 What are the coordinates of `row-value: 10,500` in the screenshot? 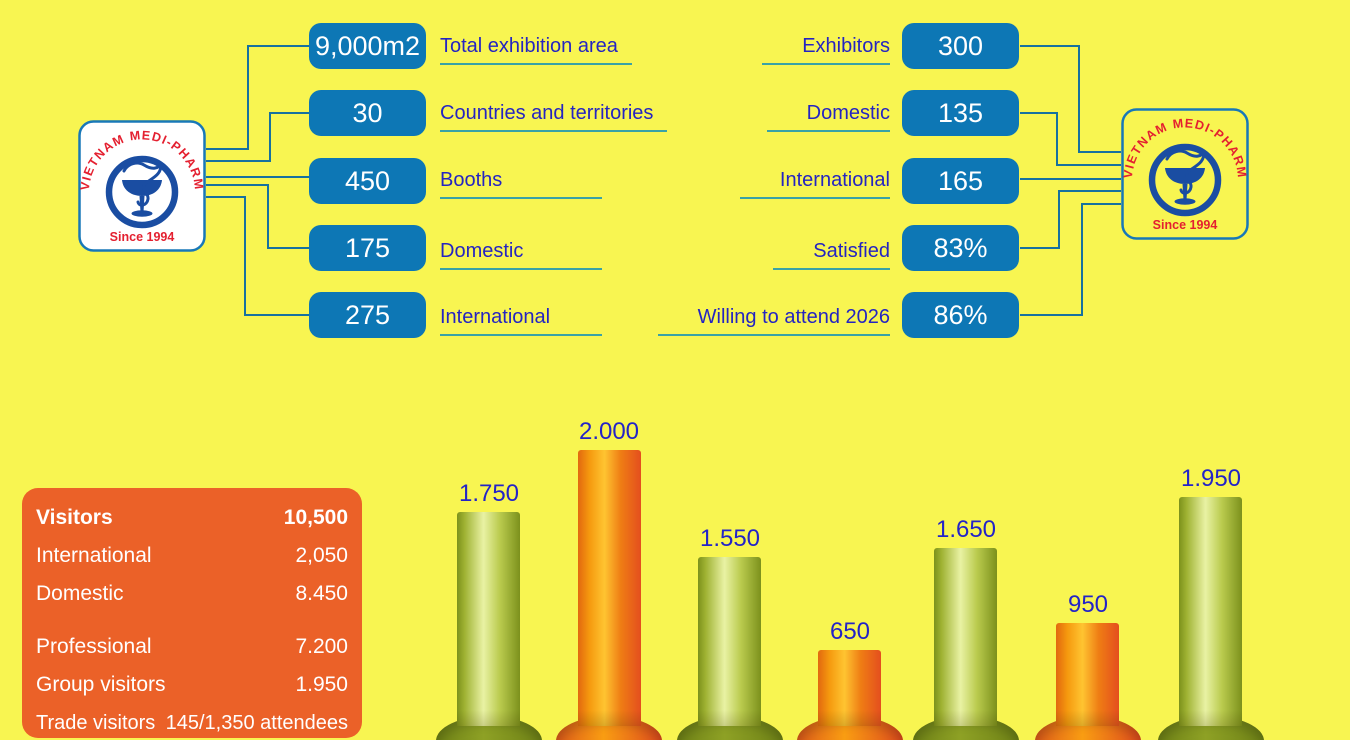 It's located at (315, 517).